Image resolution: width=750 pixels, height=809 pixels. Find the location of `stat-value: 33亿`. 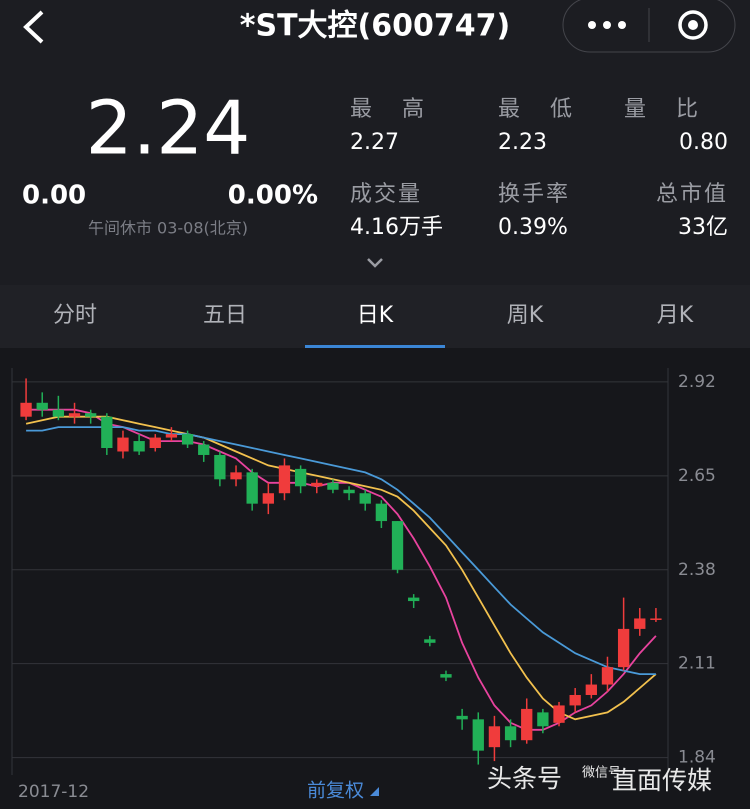

stat-value: 33亿 is located at coordinates (703, 227).